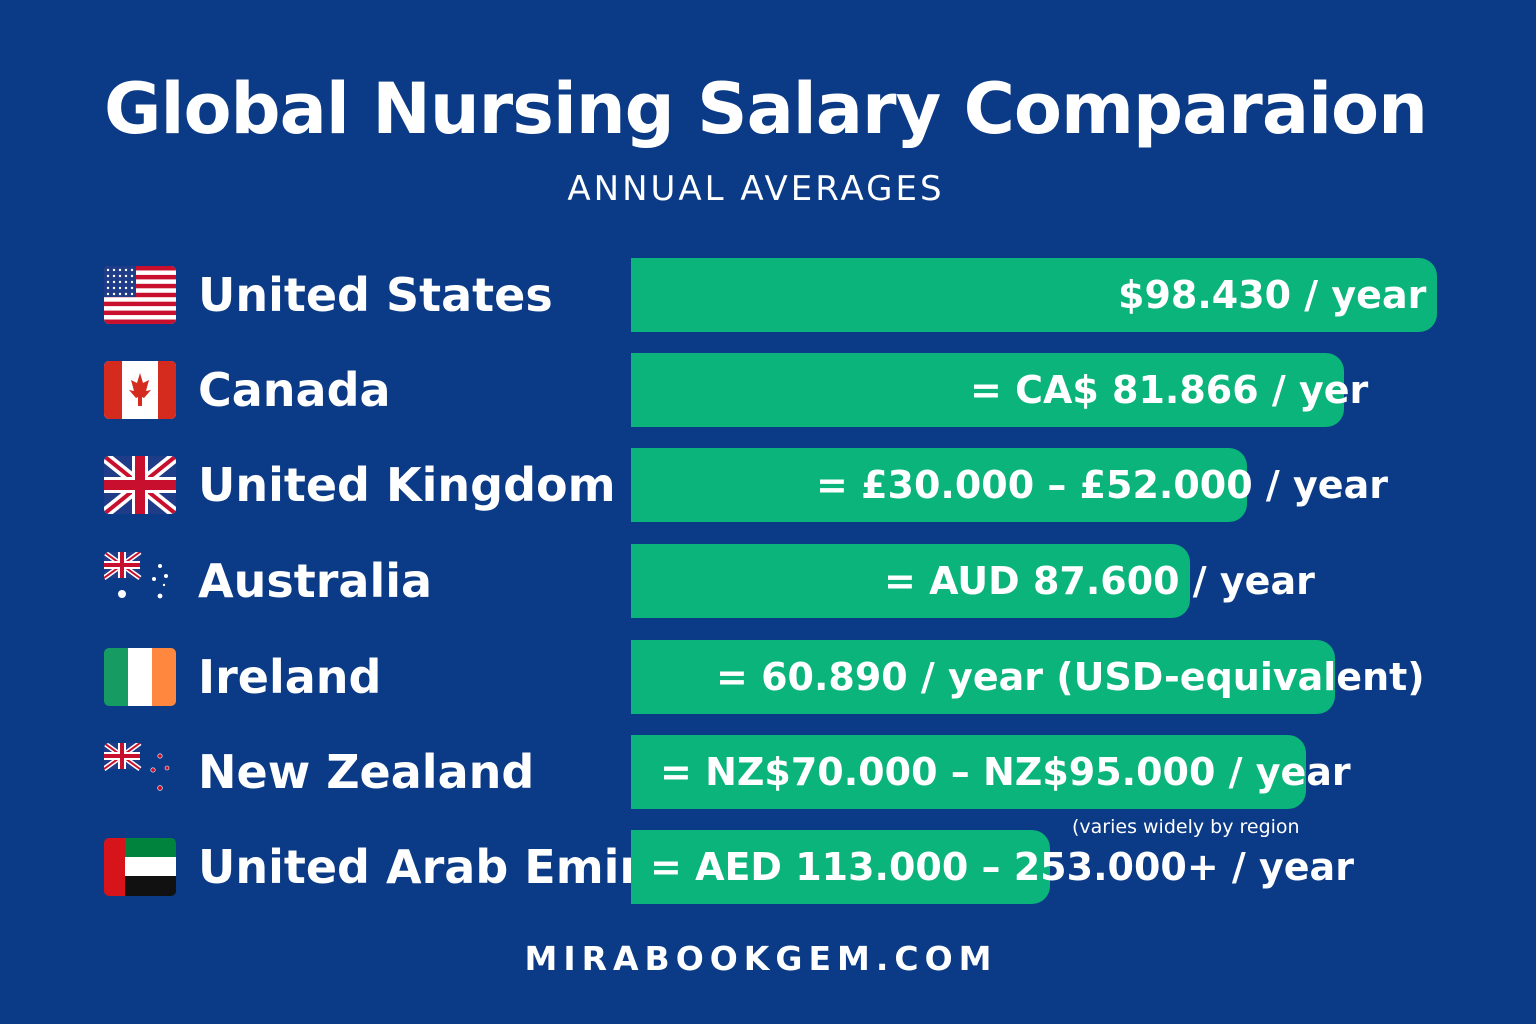 The width and height of the screenshot is (1536, 1024). What do you see at coordinates (766, 109) in the screenshot?
I see `chart-title: Global Nursing Salary Comparaion` at bounding box center [766, 109].